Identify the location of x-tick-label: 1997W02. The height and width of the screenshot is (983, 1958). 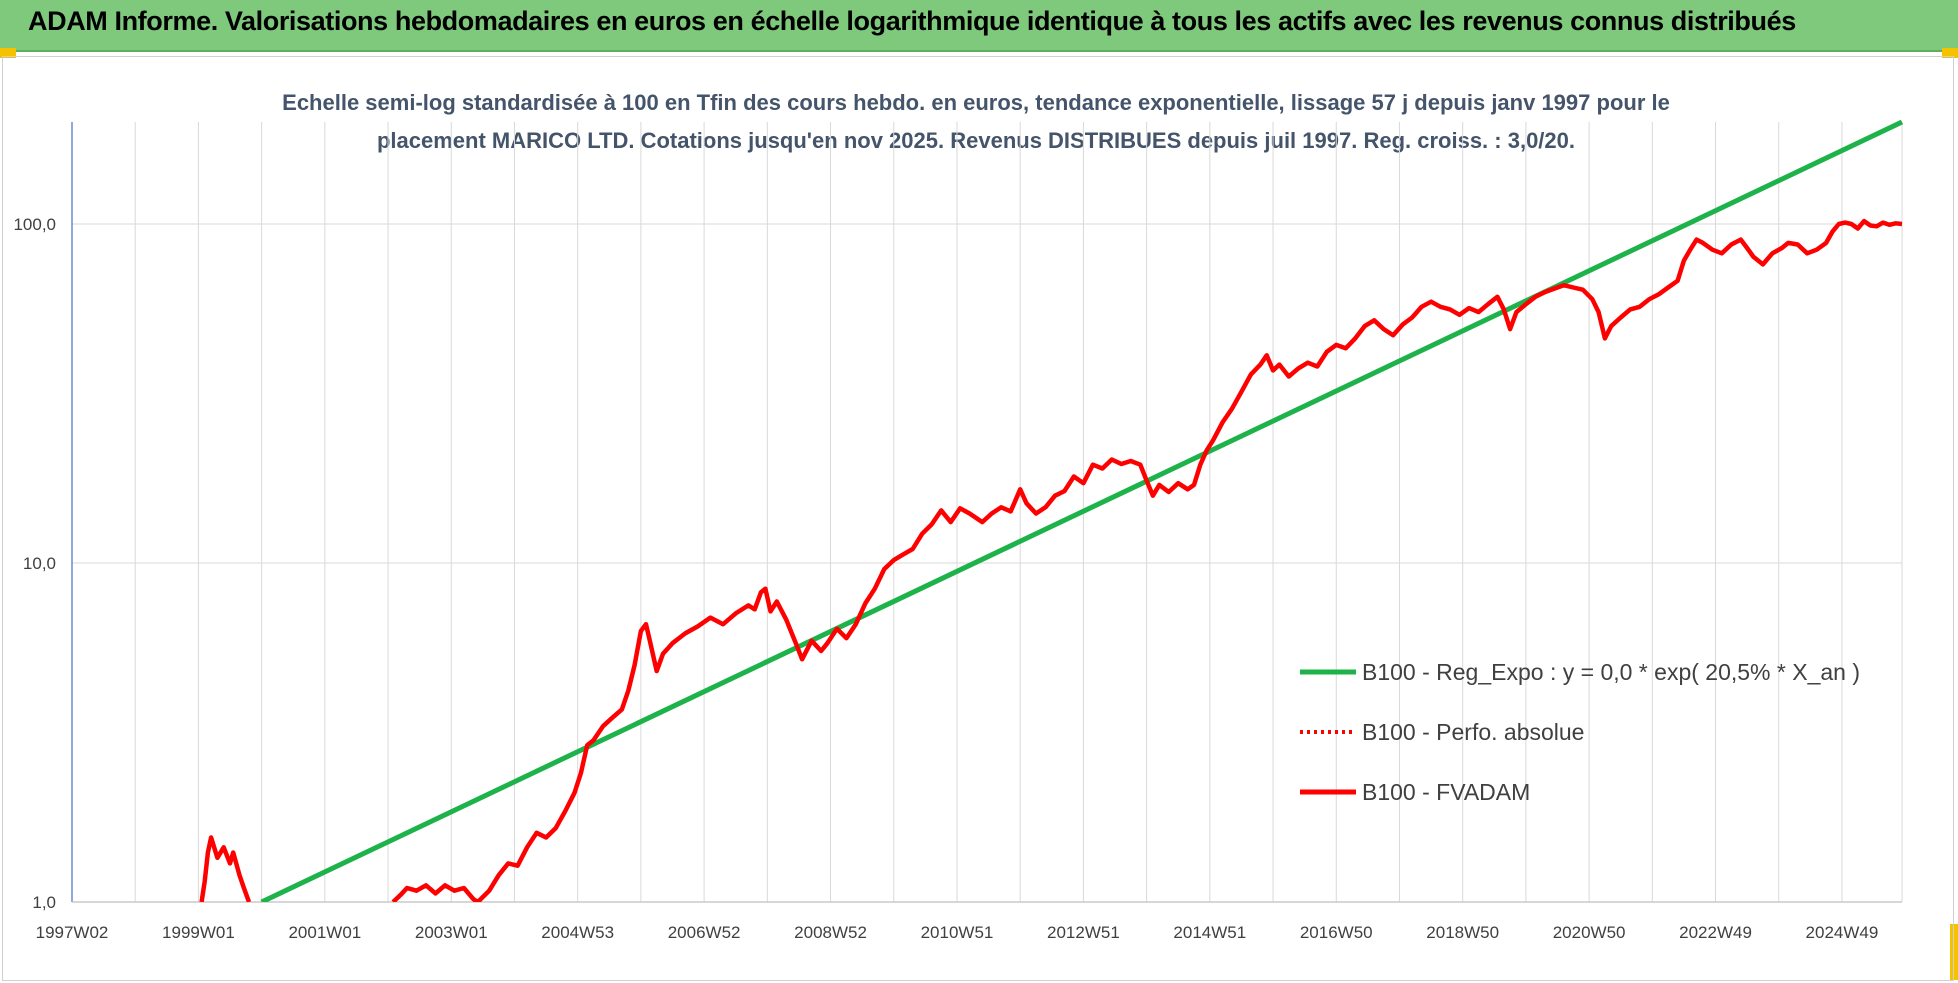
(72, 932).